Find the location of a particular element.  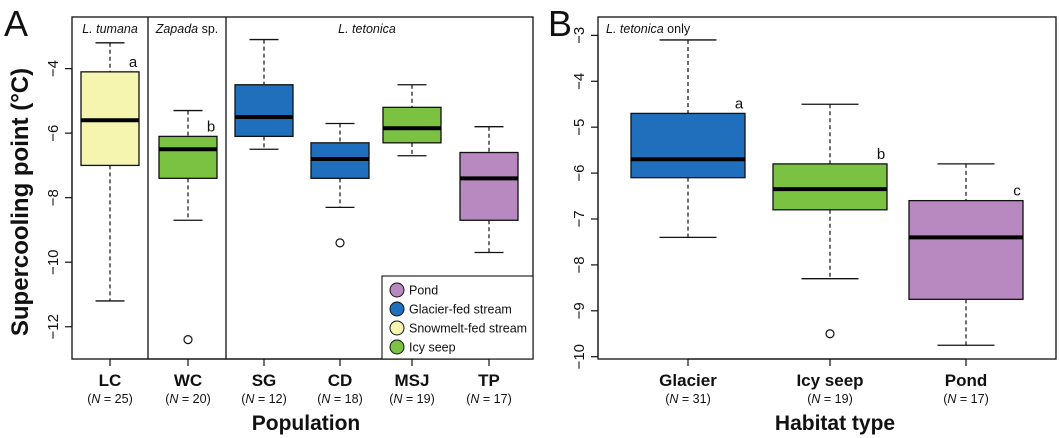

panel-a-y-tick-label: −4 is located at coordinates (53, 68).